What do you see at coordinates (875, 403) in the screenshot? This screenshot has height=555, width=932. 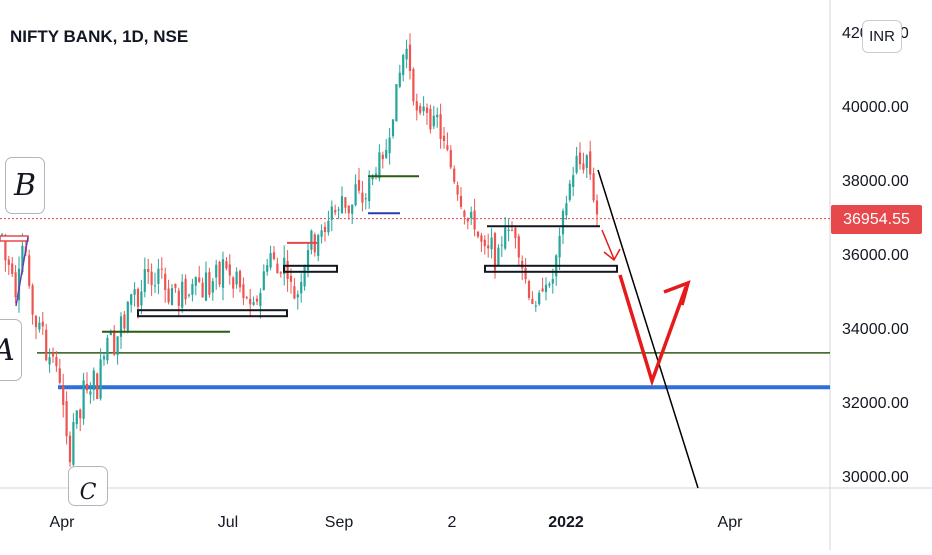 I see `y-tick-label: 32000.00` at bounding box center [875, 403].